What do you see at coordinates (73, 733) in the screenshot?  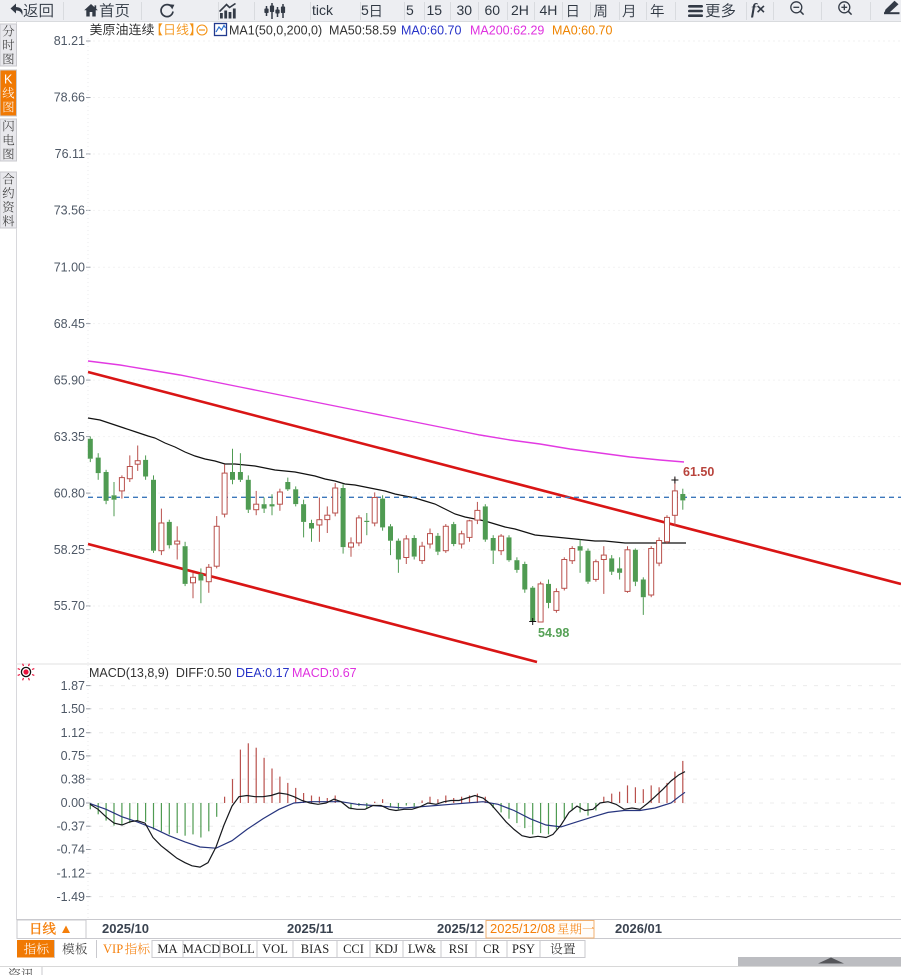 I see `svg-text: 1.12` at bounding box center [73, 733].